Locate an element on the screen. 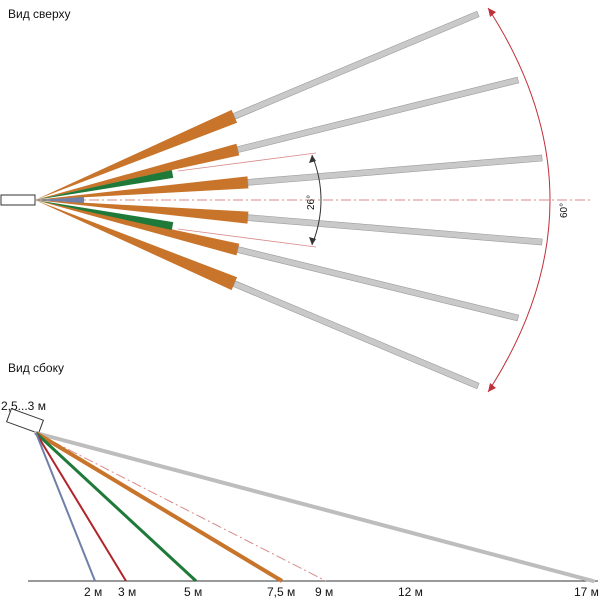 The width and height of the screenshot is (600, 600). distance-label-3m: 3 м is located at coordinates (127, 592).